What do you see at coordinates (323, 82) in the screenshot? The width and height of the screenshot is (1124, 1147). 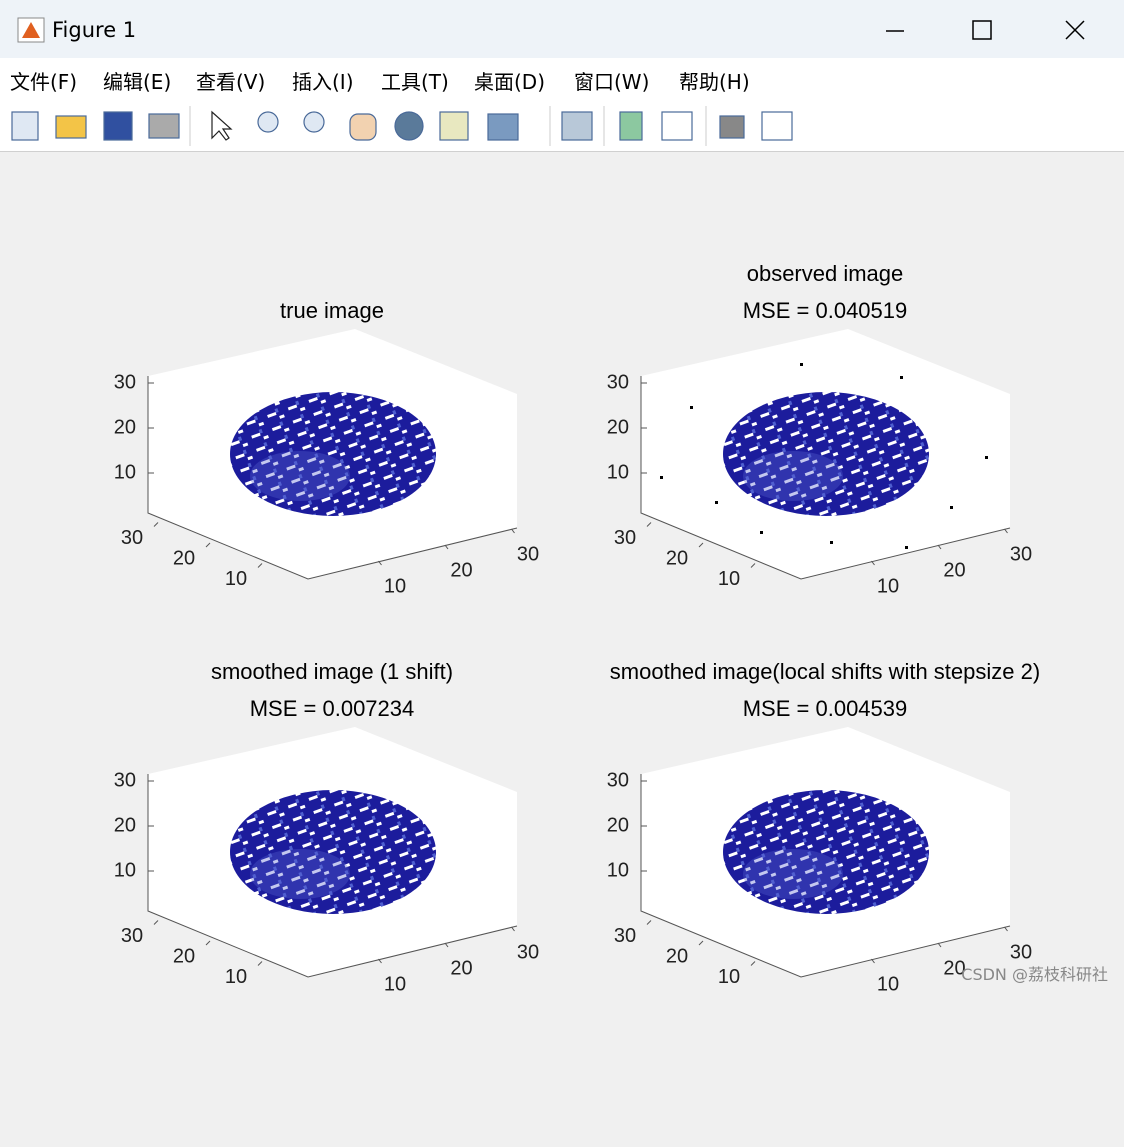 I see `menu-item: 插入(I)` at bounding box center [323, 82].